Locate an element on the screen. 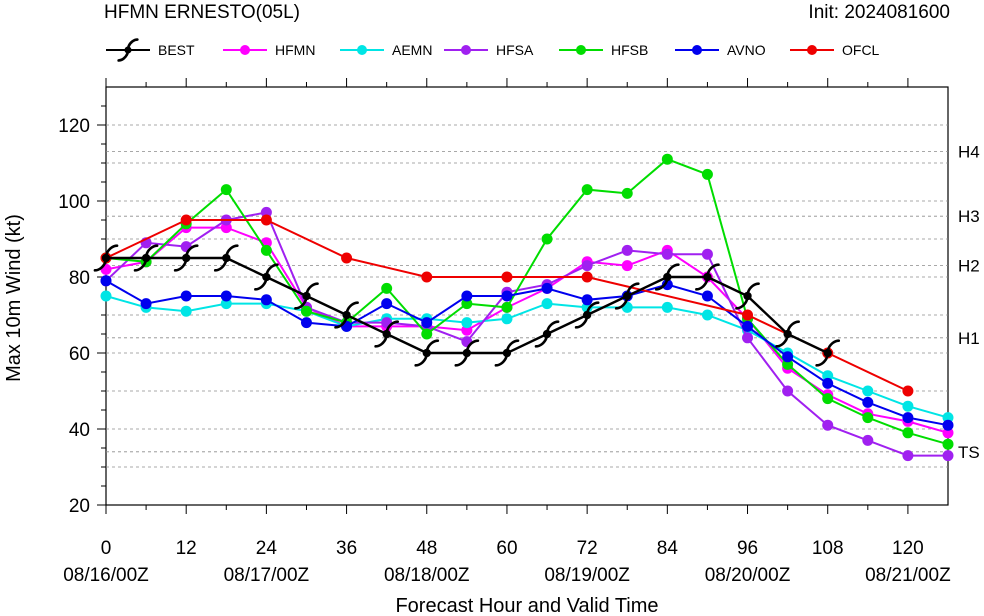  threshold-label: H2 is located at coordinates (969, 266).